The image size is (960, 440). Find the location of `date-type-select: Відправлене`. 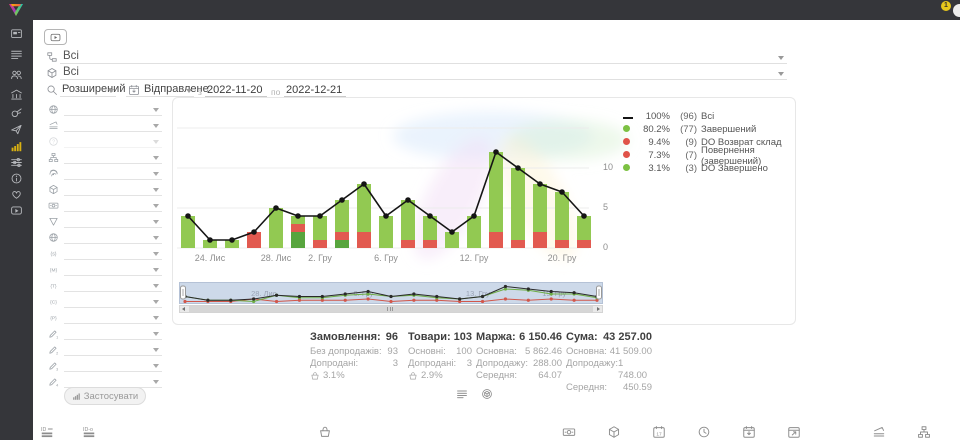

date-type-select: Відправлене is located at coordinates (176, 89).